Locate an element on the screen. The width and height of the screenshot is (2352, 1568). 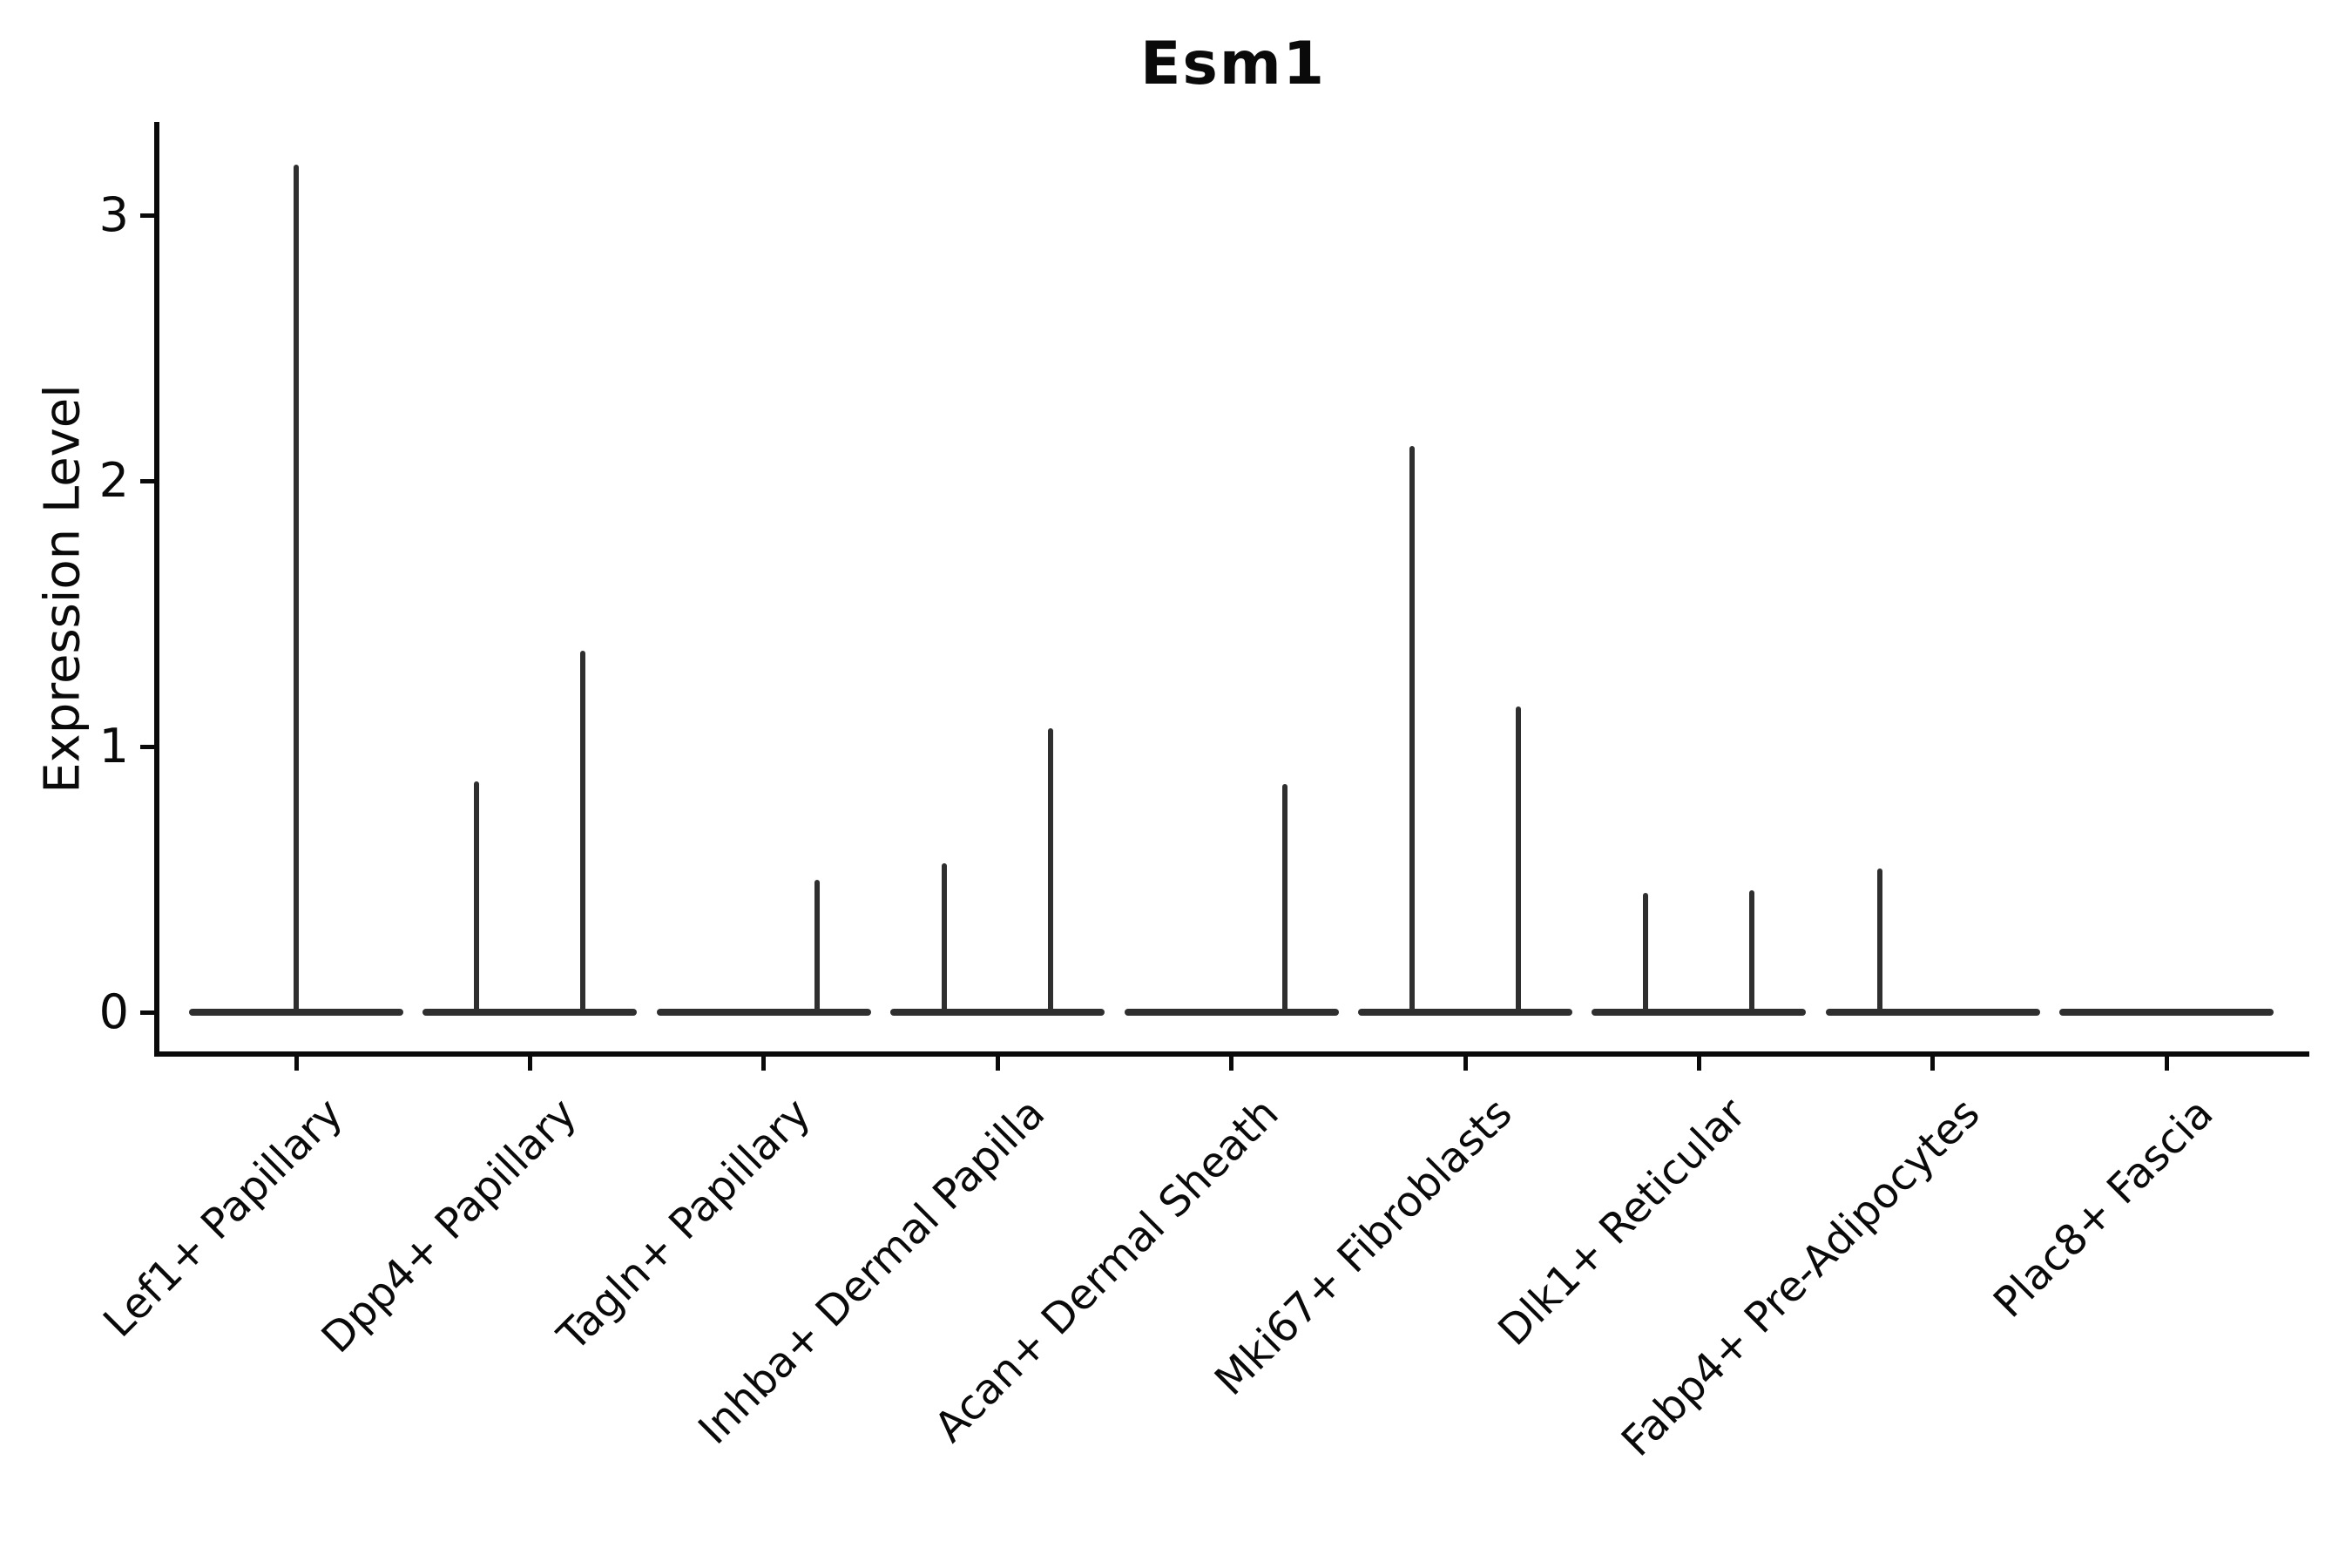
y-tick-label: 3 is located at coordinates (114, 215).